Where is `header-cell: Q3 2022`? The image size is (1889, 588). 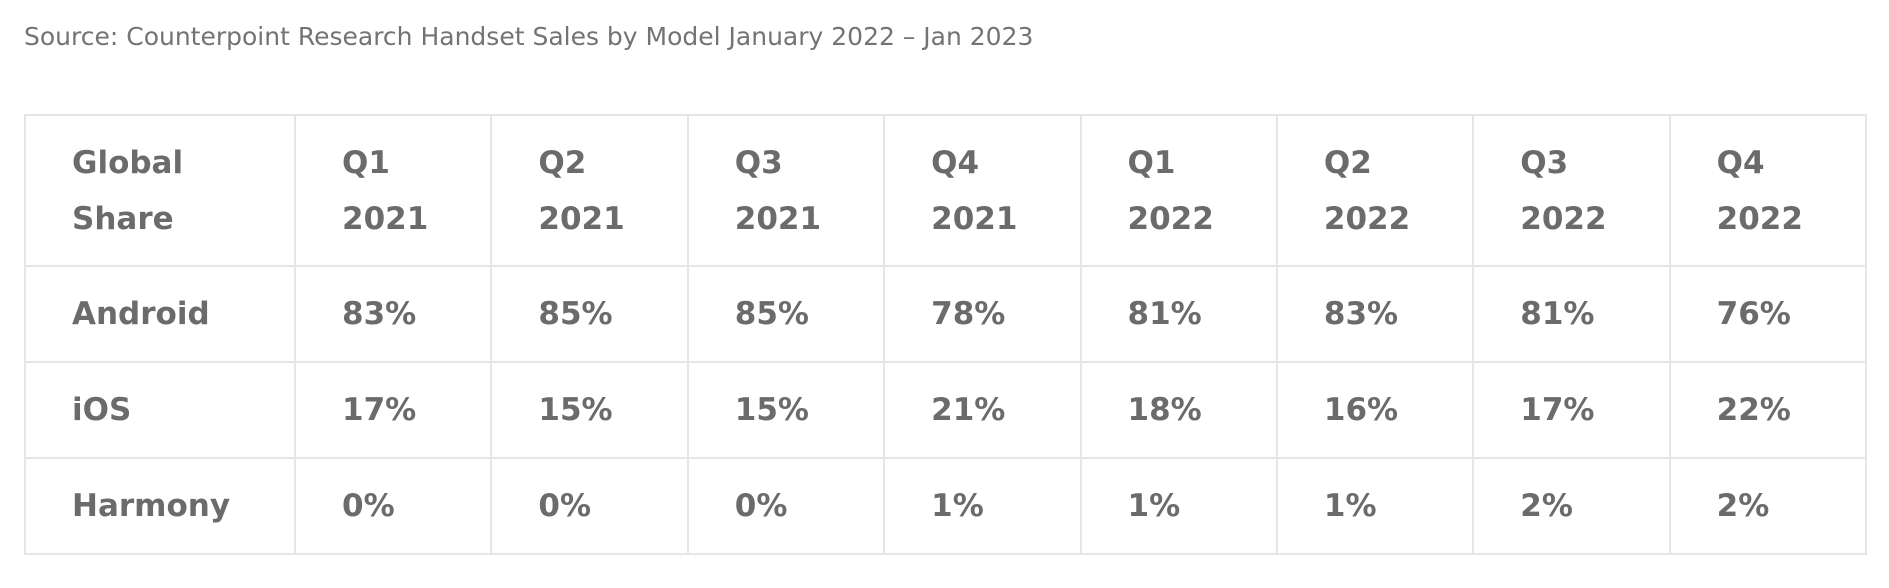 header-cell: Q3 2022 is located at coordinates (1571, 190).